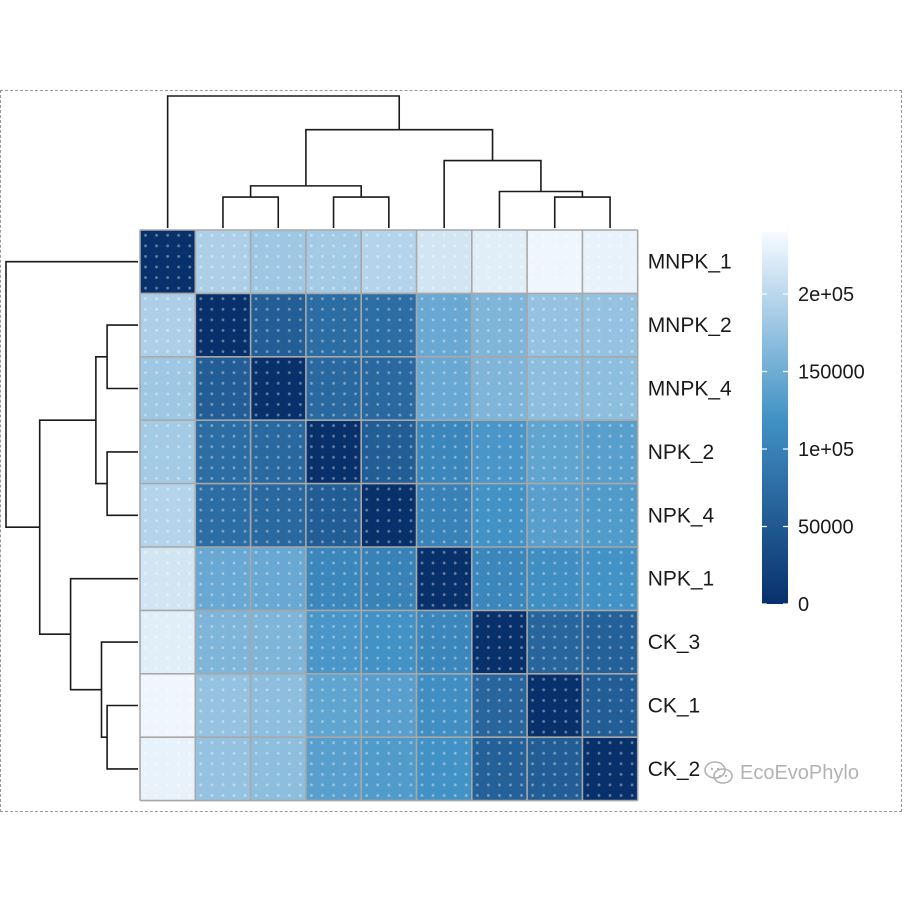 Image resolution: width=904 pixels, height=904 pixels. I want to click on row-label: MNPK_4, so click(690, 389).